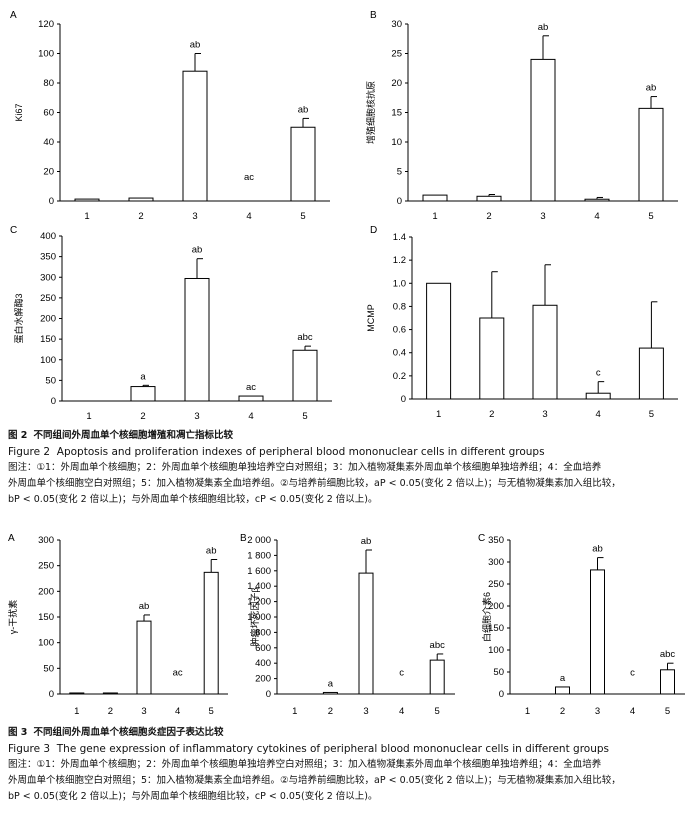 This screenshot has width=694, height=817. What do you see at coordinates (18, 732) in the screenshot?
I see `figure-3-caption-cn-label: 图 3` at bounding box center [18, 732].